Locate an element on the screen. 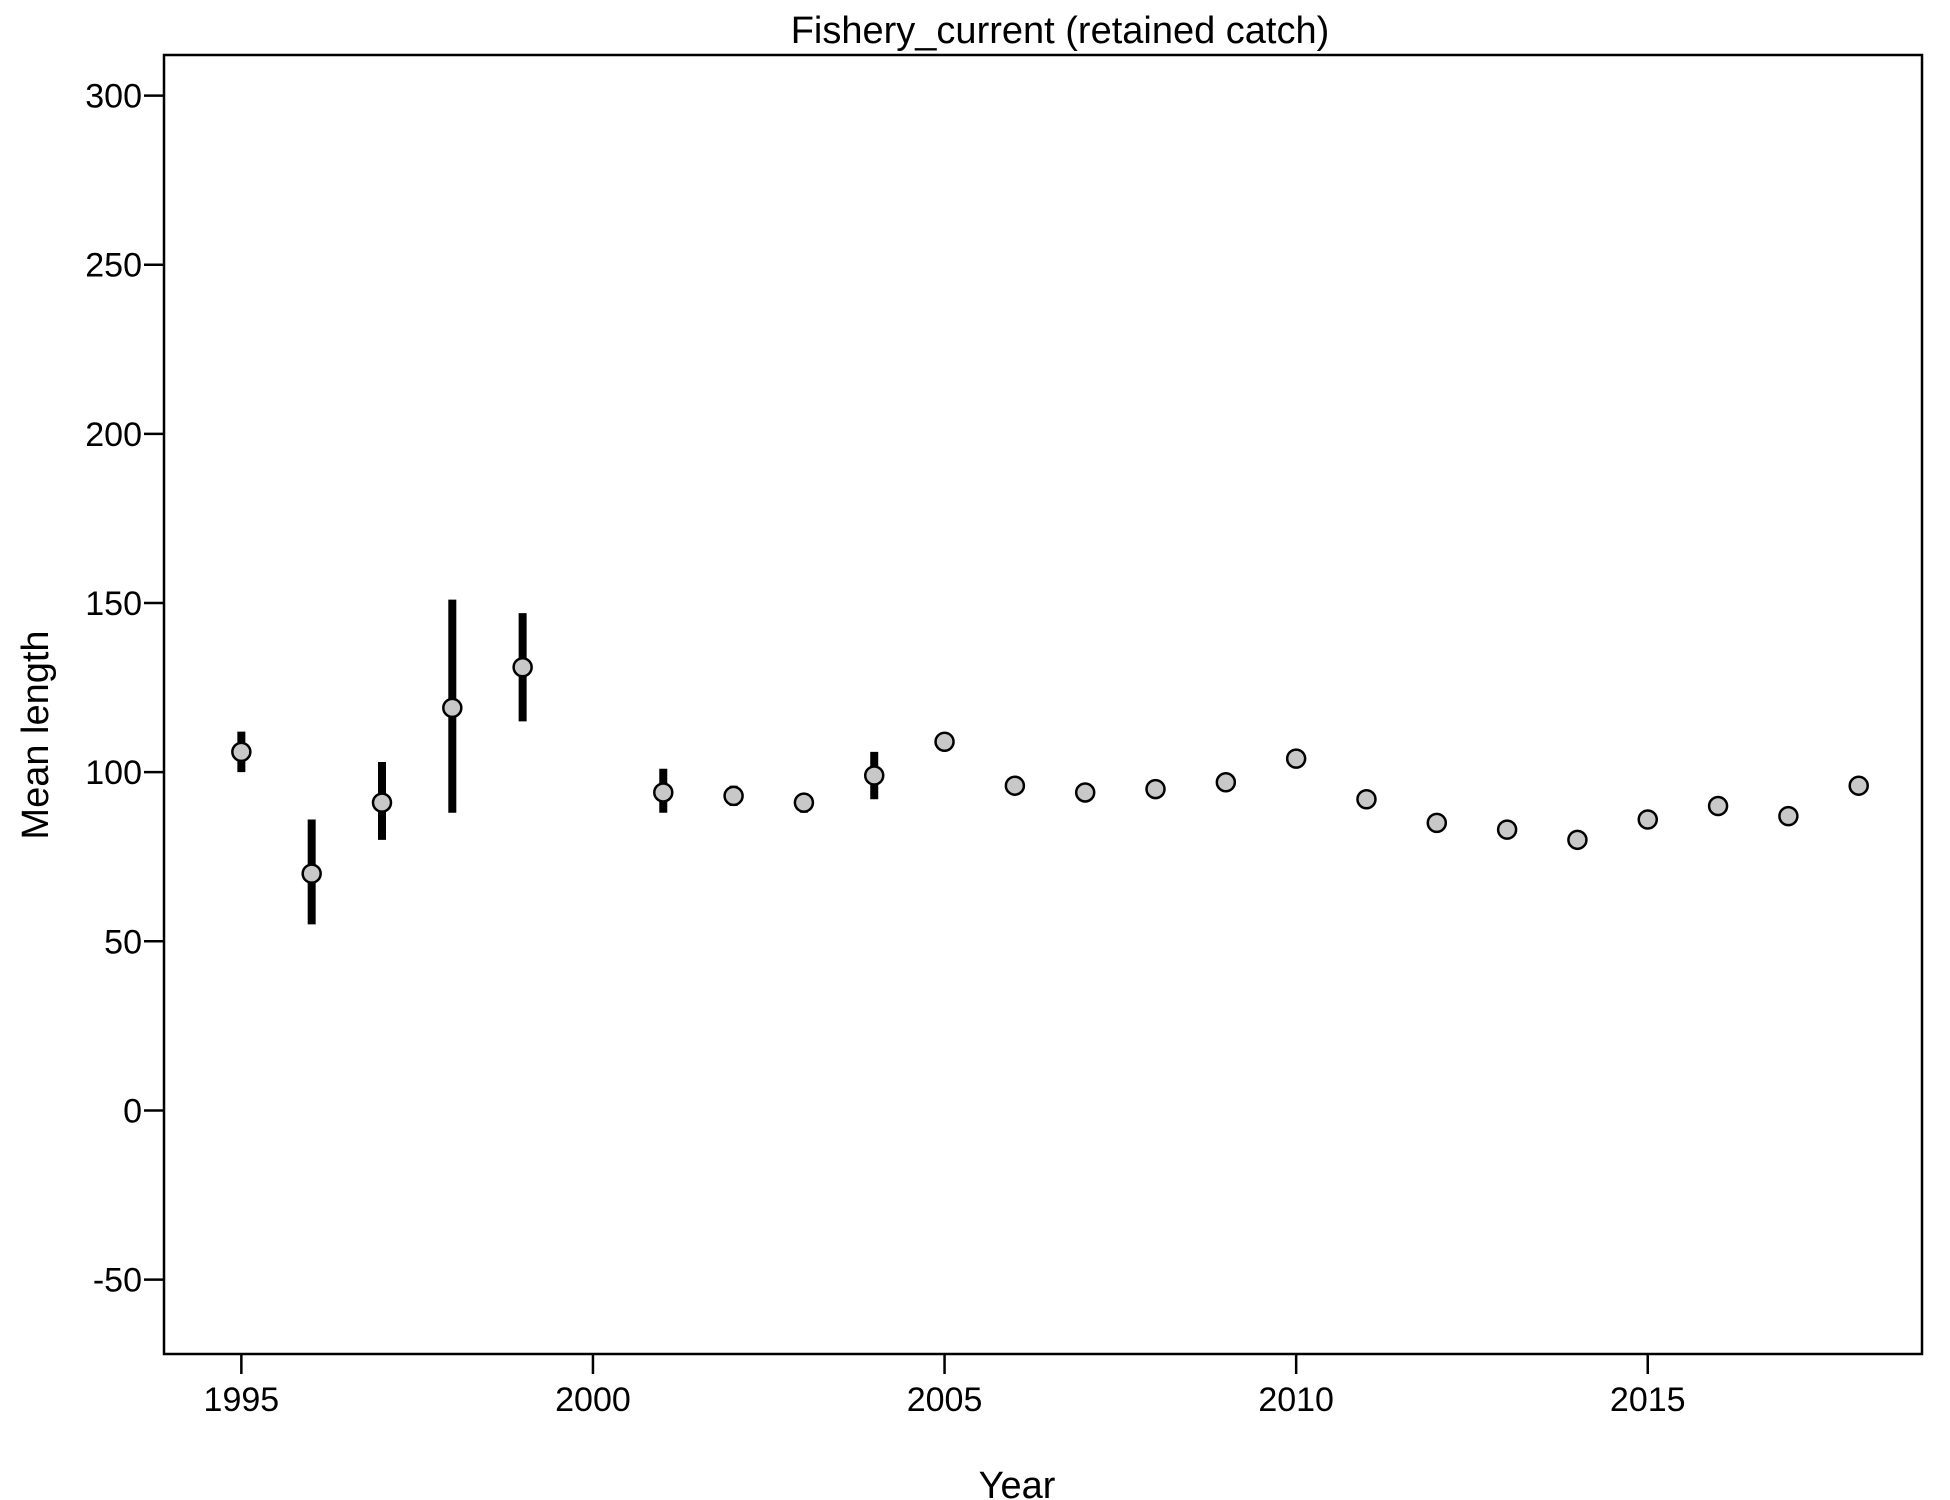 The image size is (1950, 1500). data-point-1997 is located at coordinates (382, 802).